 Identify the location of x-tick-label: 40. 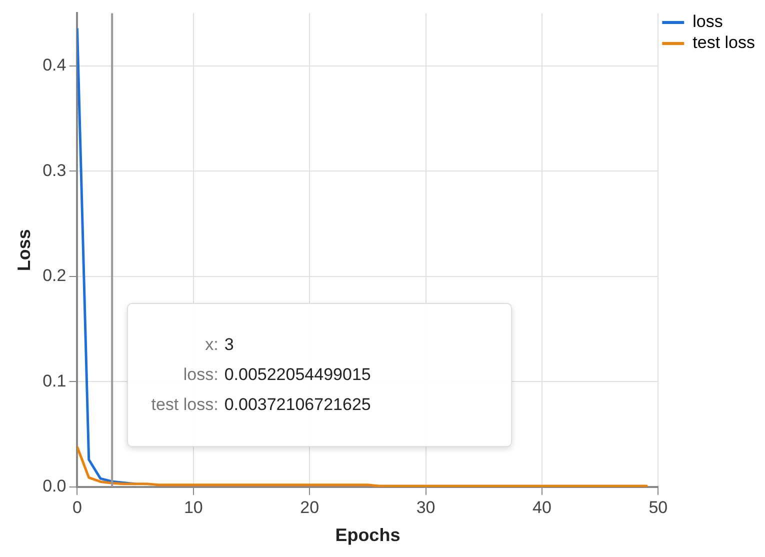
(542, 507).